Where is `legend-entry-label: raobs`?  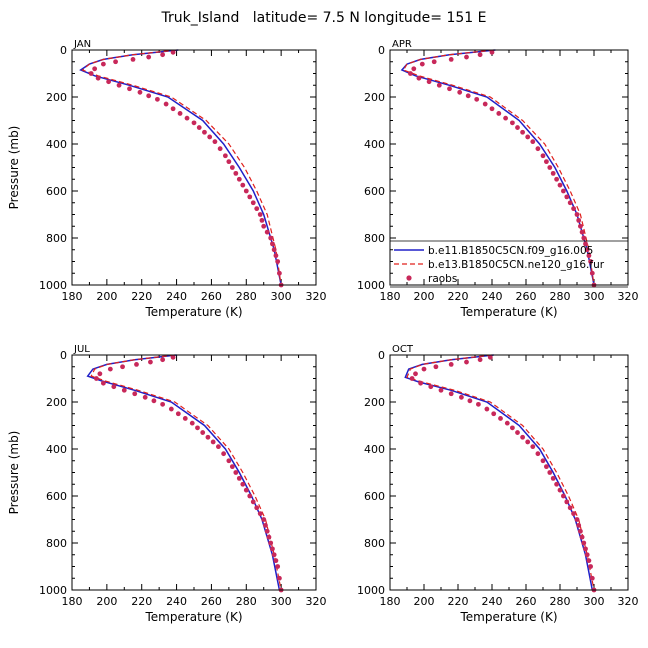 legend-entry-label: raobs is located at coordinates (442, 279).